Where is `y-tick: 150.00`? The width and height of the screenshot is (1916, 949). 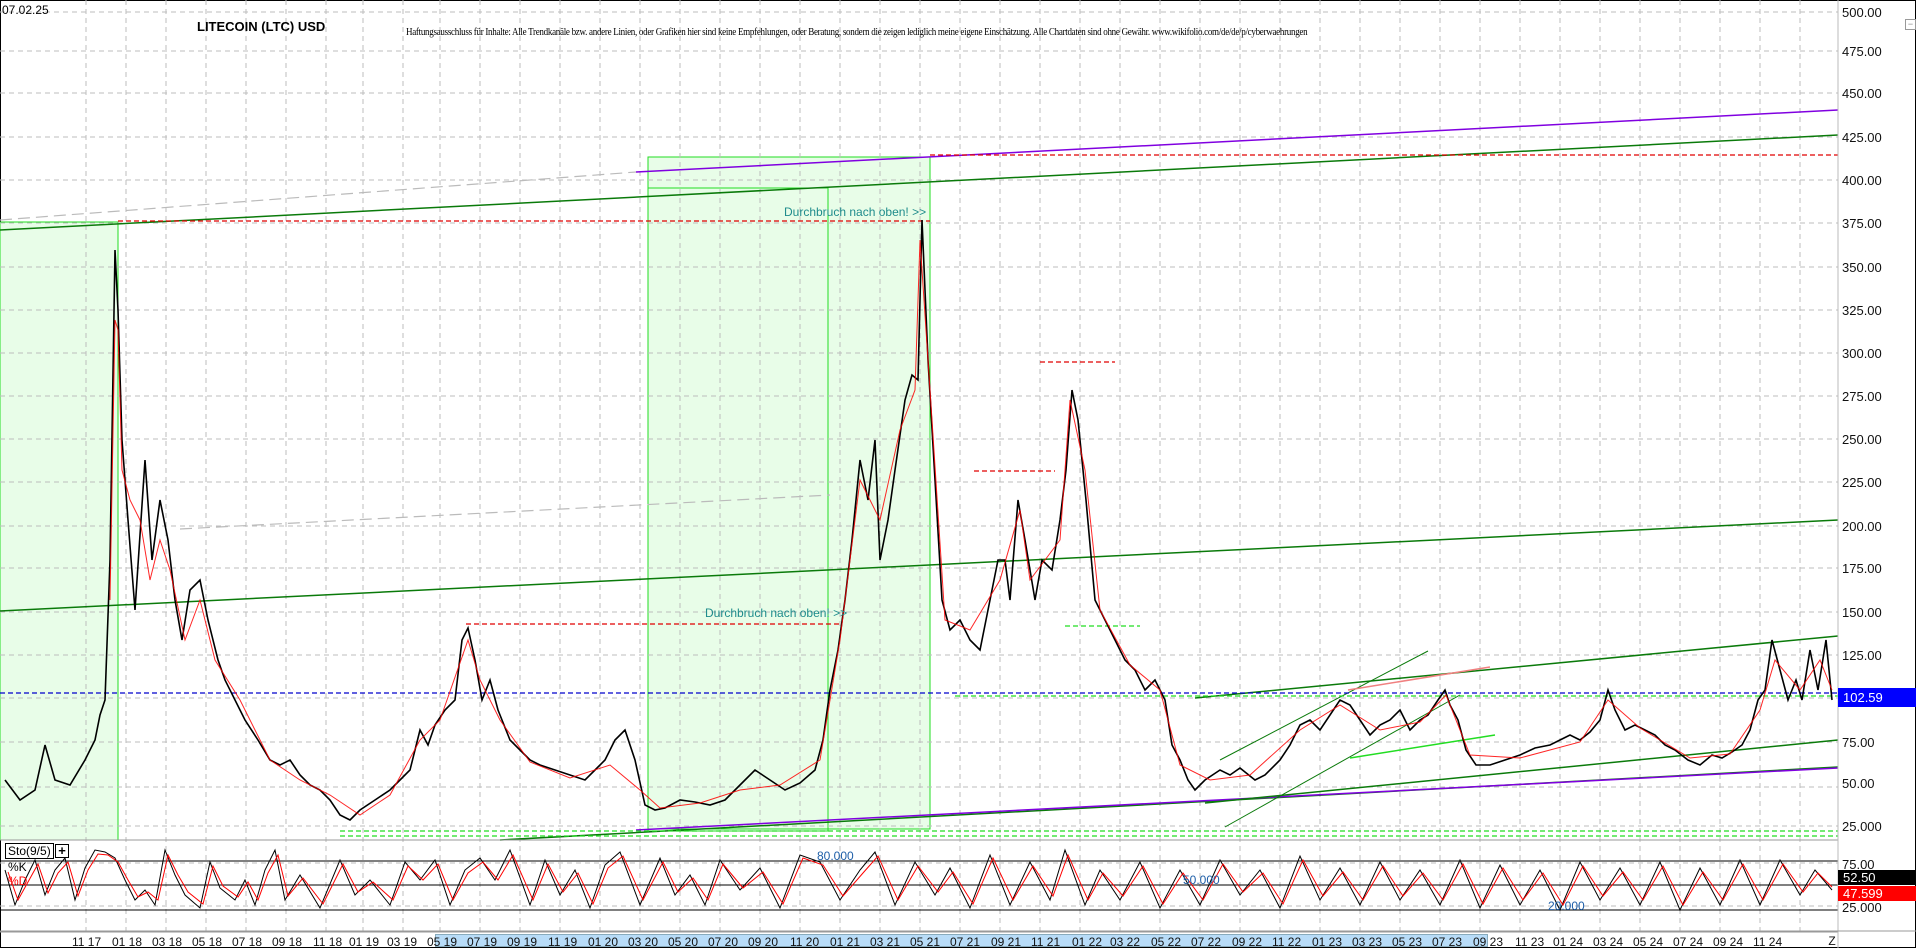 y-tick: 150.00 is located at coordinates (1862, 612).